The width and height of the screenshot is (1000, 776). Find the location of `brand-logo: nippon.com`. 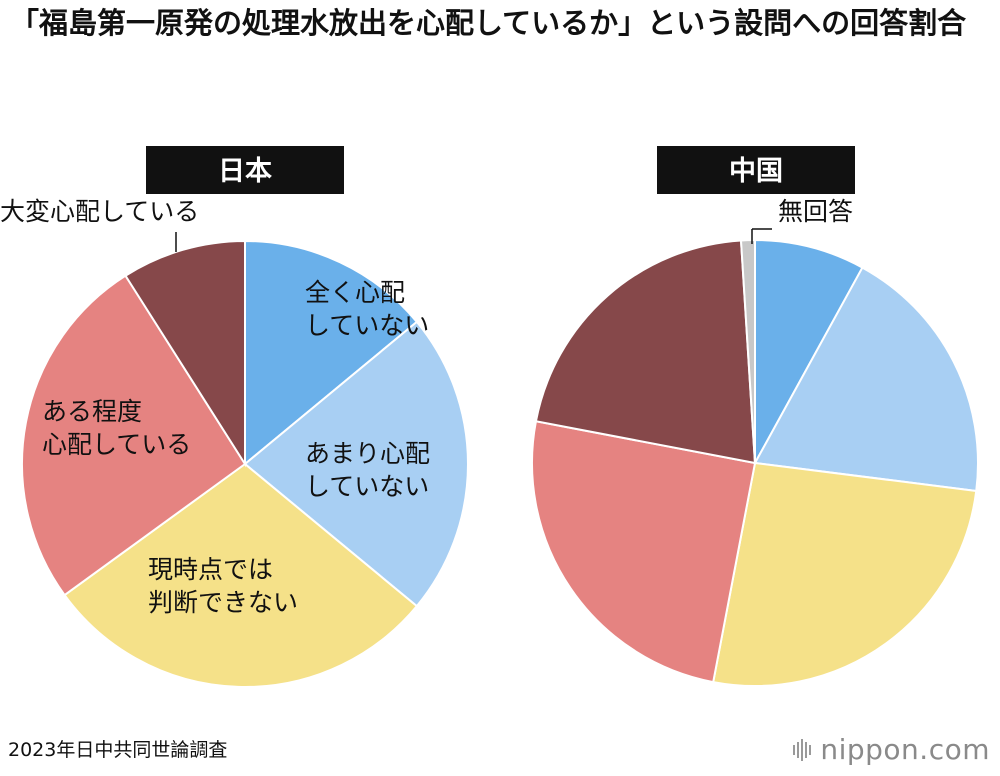

brand-logo: nippon.com is located at coordinates (891, 749).